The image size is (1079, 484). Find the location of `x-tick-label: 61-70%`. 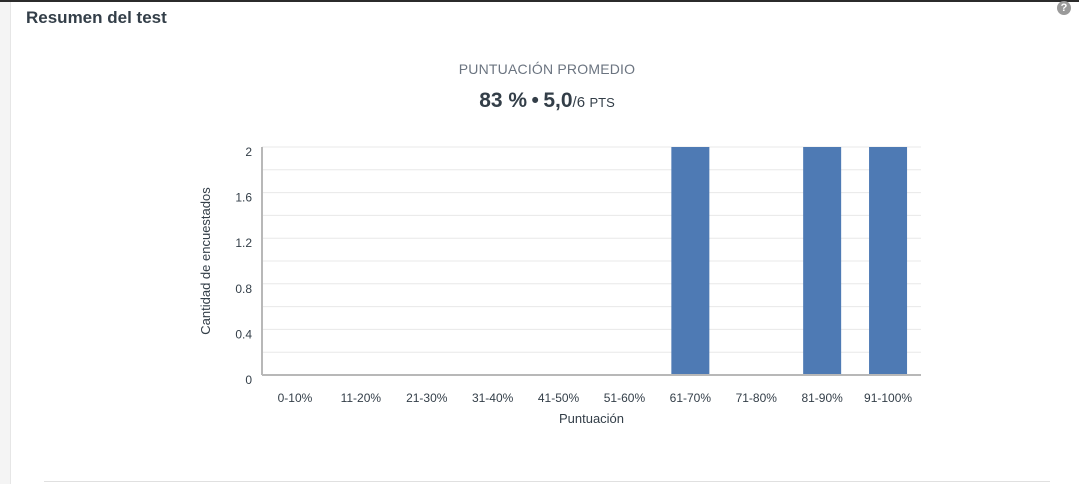

x-tick-label: 61-70% is located at coordinates (691, 398).